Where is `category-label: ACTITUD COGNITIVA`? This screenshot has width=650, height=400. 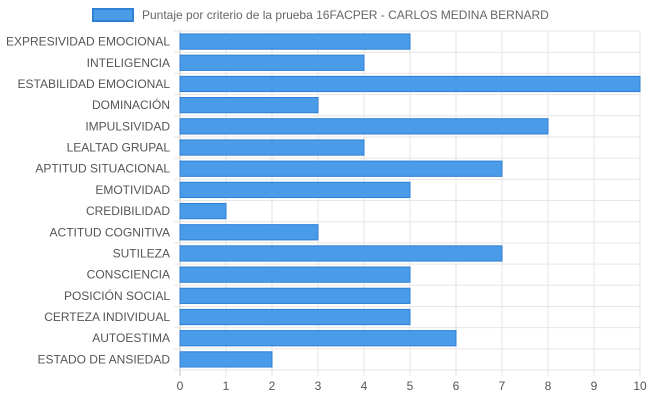 category-label: ACTITUD COGNITIVA is located at coordinates (110, 232).